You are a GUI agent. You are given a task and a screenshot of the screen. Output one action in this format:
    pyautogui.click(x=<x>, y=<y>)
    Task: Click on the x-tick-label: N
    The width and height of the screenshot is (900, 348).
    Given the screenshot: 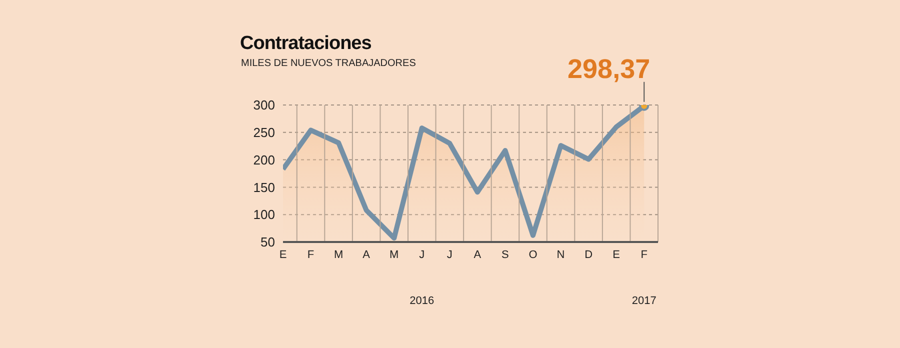 What is the action you would take?
    pyautogui.click(x=560, y=254)
    